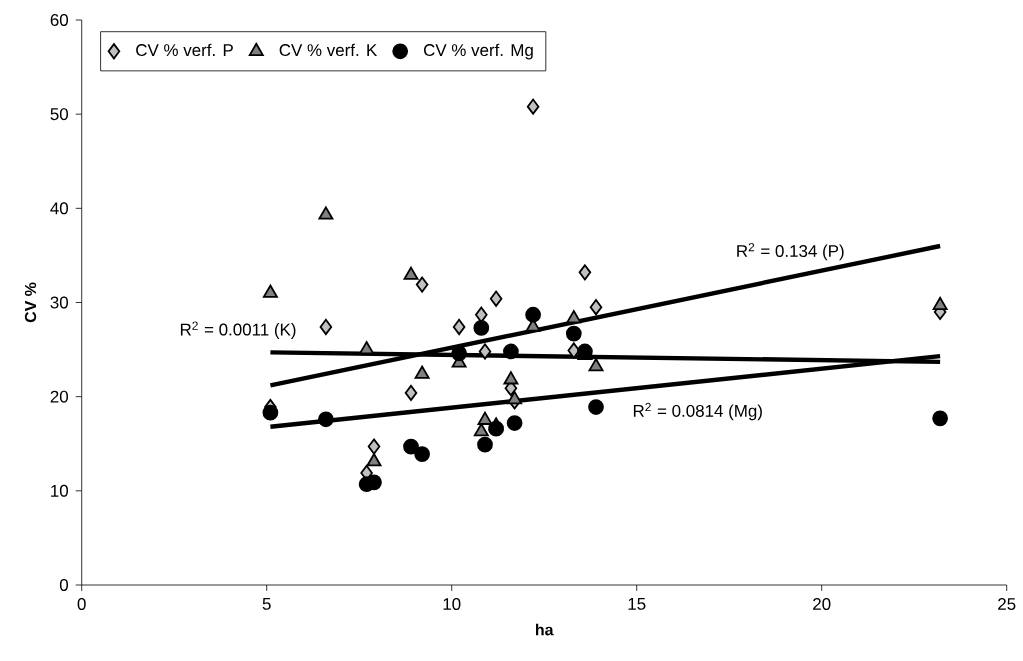 The height and width of the screenshot is (661, 1023). I want to click on legend-label: CV % verf. P, so click(184, 50).